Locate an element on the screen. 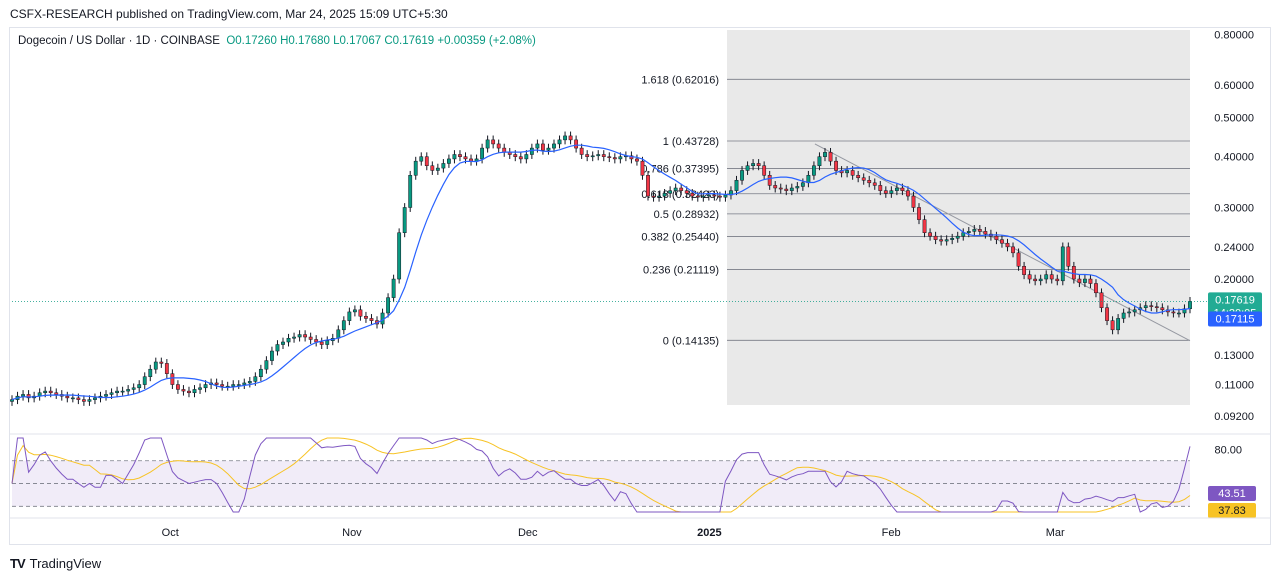 The width and height of the screenshot is (1281, 581). tradingview-brand: ⁠TV TradingView is located at coordinates (55, 563).